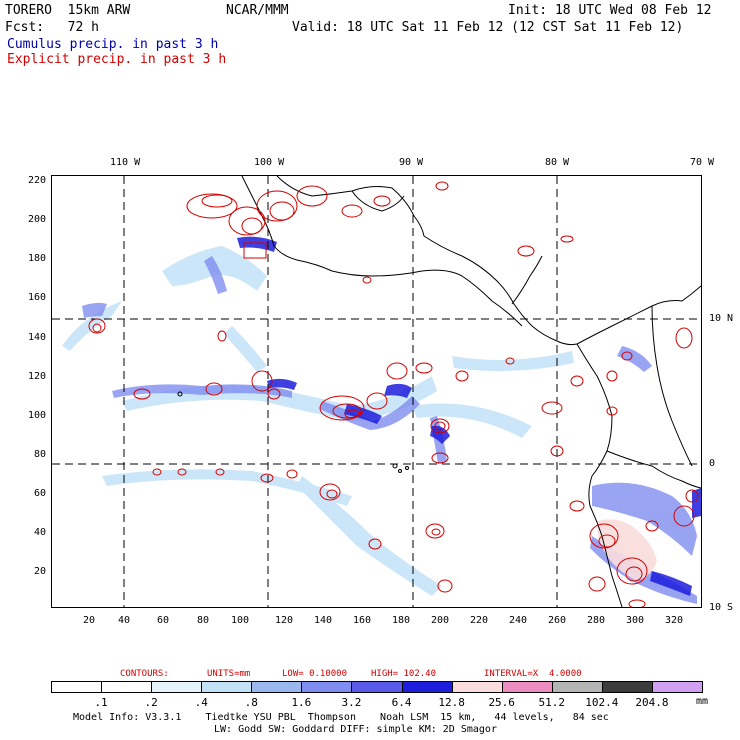 The height and width of the screenshot is (740, 740). Describe the element at coordinates (89, 620) in the screenshot. I see `x-tick-20: 20` at that location.